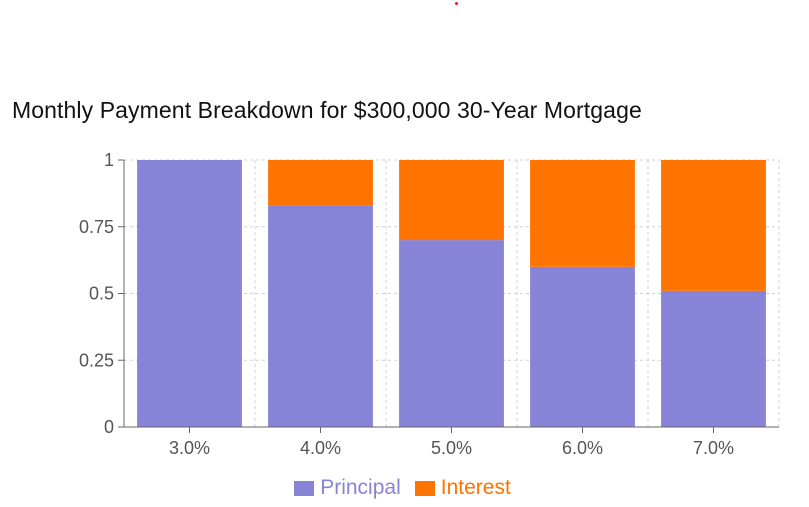 The image size is (809, 507). What do you see at coordinates (189, 448) in the screenshot?
I see `x-tick-label: 3.0%` at bounding box center [189, 448].